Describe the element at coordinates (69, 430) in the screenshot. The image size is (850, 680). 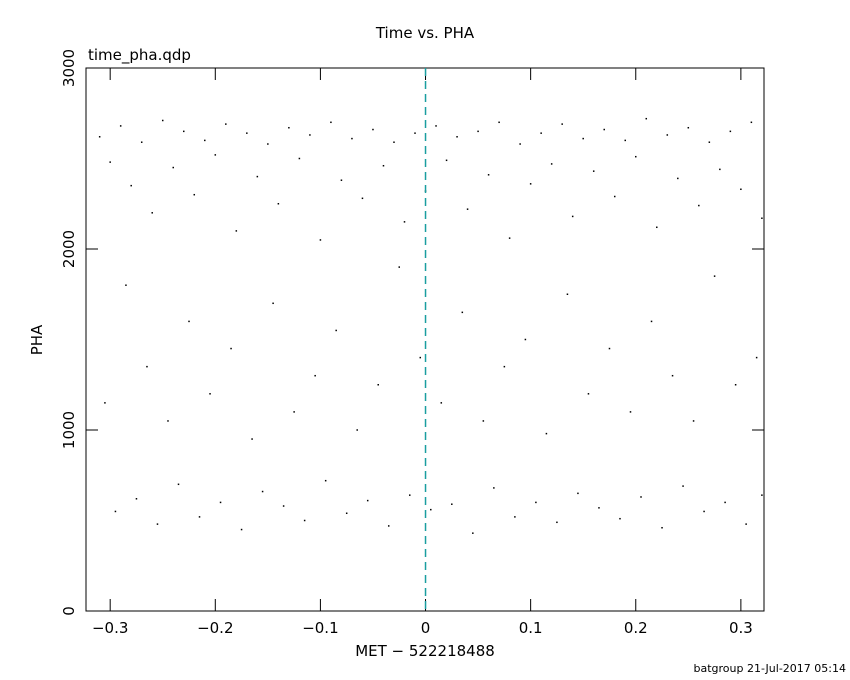
I see `y-tick-label: 1000` at that location.